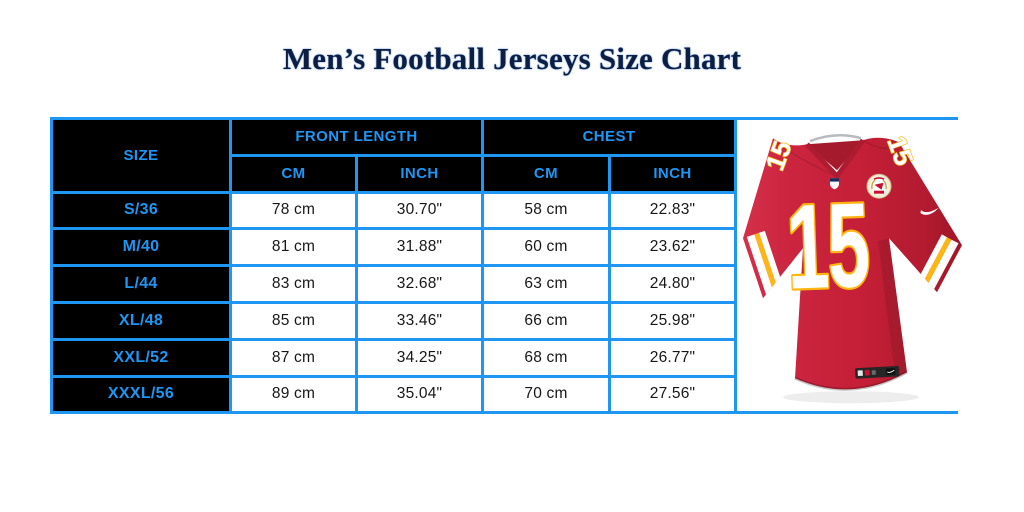  I want to click on collar-band, so click(835, 158).